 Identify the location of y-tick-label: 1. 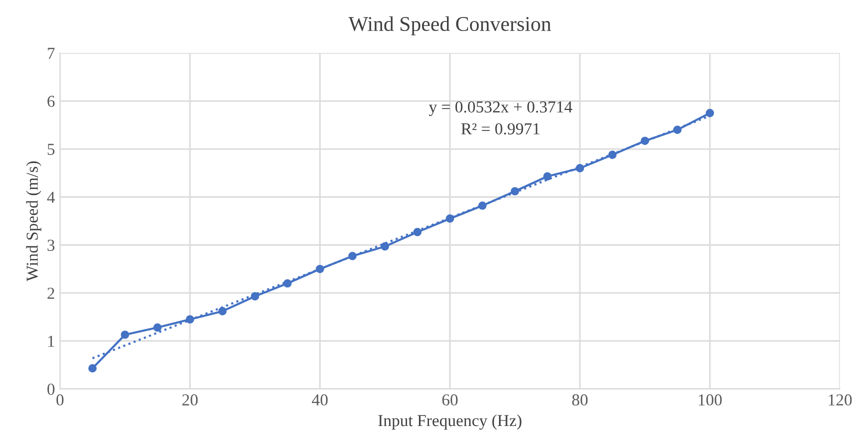
(51, 341).